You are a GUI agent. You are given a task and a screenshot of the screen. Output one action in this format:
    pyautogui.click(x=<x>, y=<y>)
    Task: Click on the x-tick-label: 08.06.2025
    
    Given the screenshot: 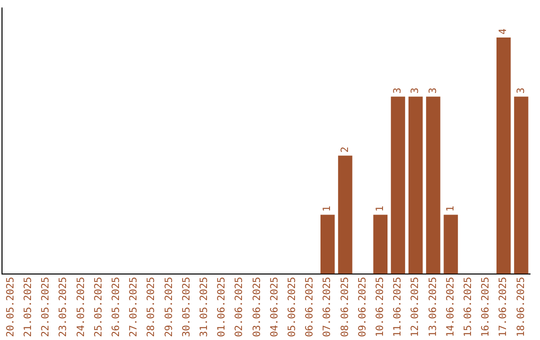 What is the action you would take?
    pyautogui.click(x=345, y=307)
    